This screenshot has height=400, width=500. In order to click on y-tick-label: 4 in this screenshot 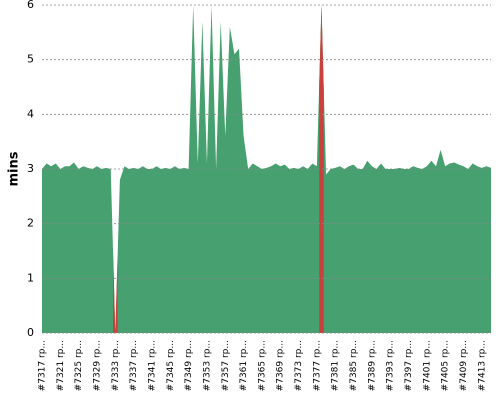, I will do `click(30, 113)`.